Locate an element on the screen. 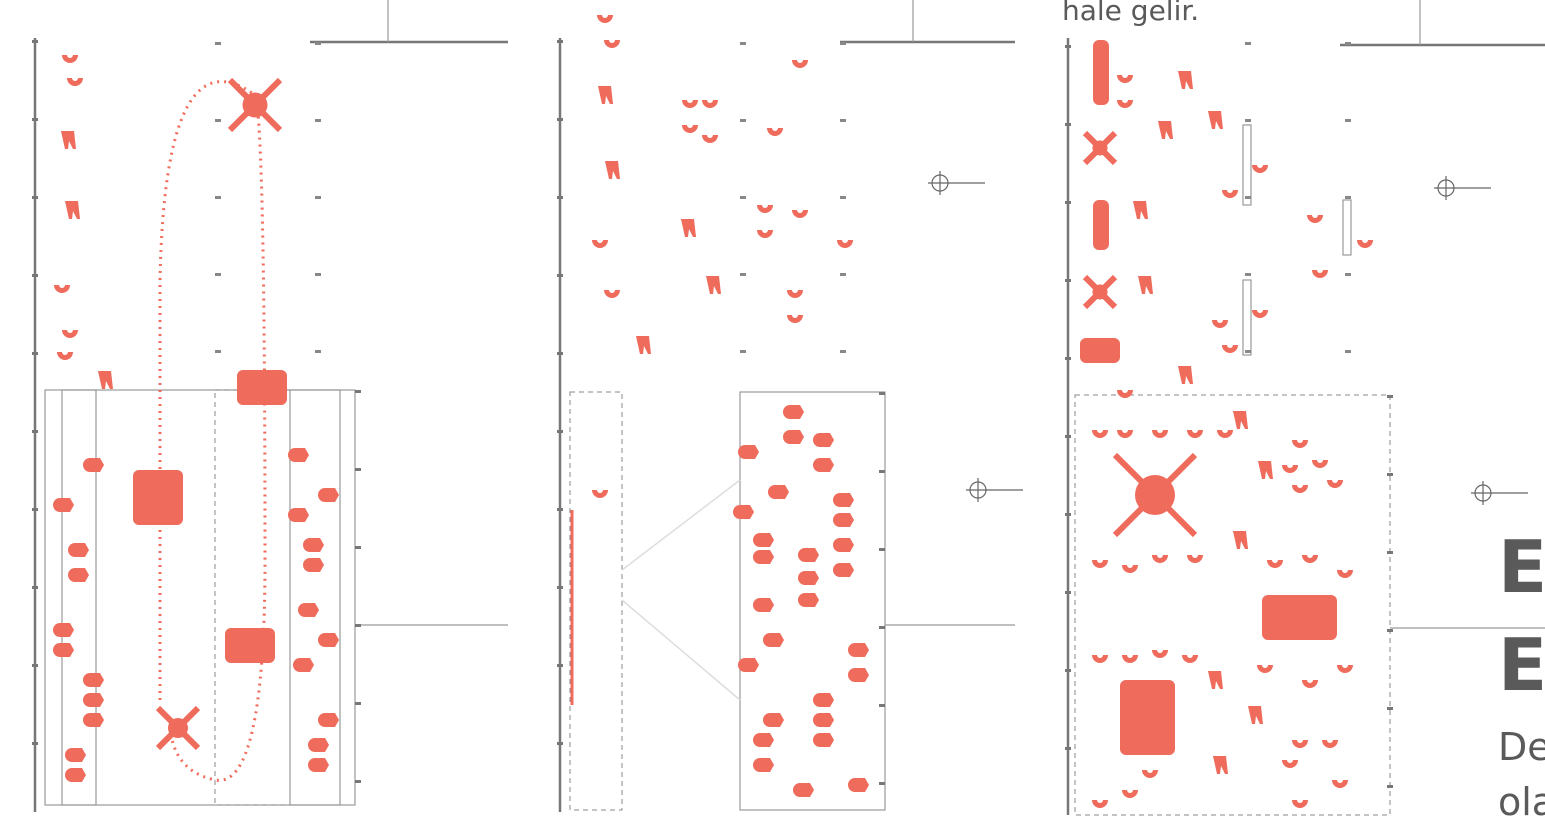 This screenshot has width=1545, height=832. heading: E is located at coordinates (1521, 567).